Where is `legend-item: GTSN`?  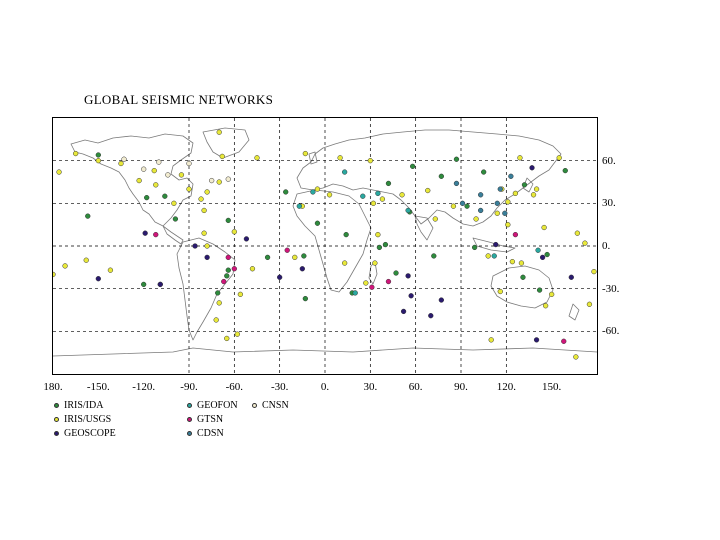 legend-item: GTSN is located at coordinates (205, 419).